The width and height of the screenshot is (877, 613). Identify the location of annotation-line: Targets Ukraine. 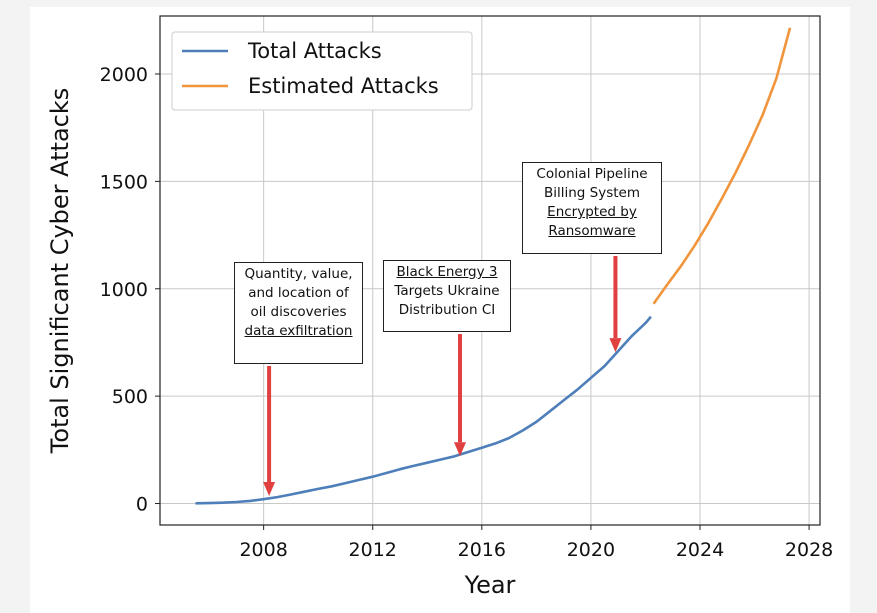
(447, 291).